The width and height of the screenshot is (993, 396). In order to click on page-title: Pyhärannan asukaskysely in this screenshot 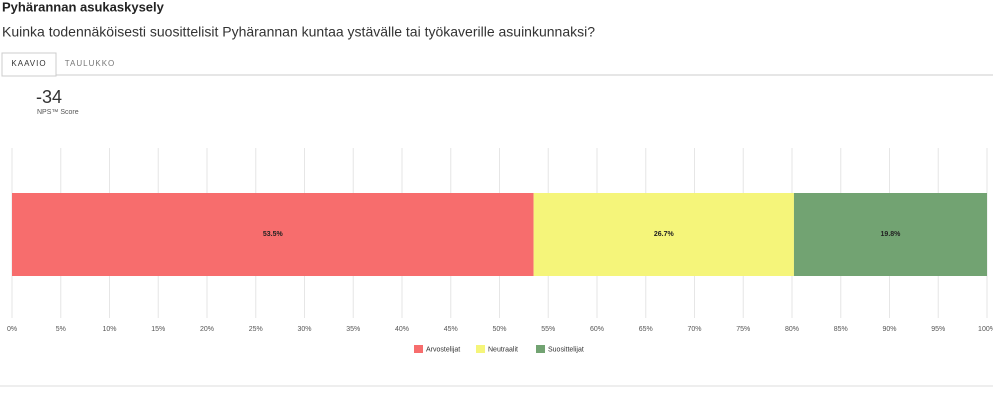, I will do `click(83, 7)`.